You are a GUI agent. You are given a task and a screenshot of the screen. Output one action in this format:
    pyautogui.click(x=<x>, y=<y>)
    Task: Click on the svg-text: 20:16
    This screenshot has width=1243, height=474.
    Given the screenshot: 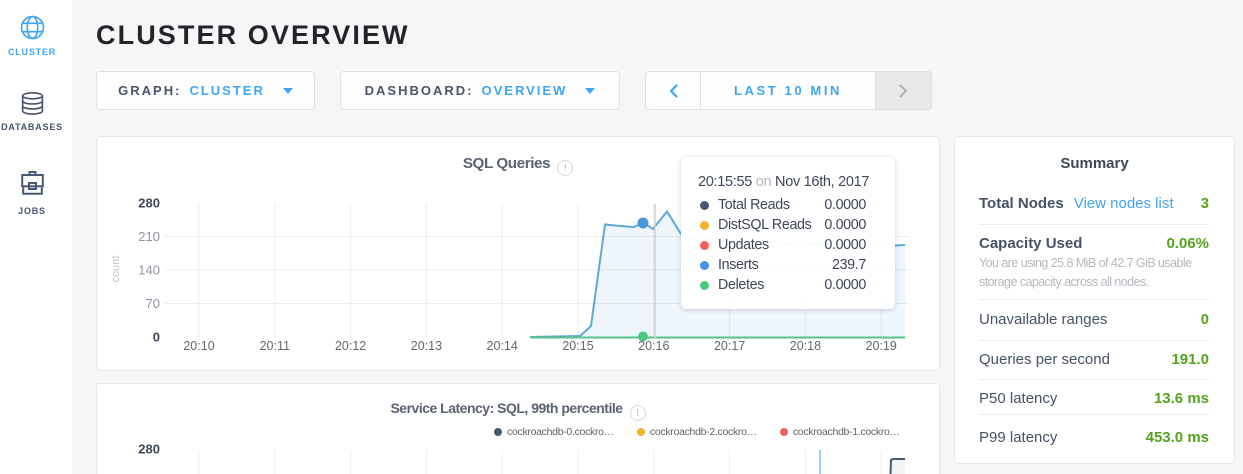 What is the action you would take?
    pyautogui.click(x=653, y=346)
    